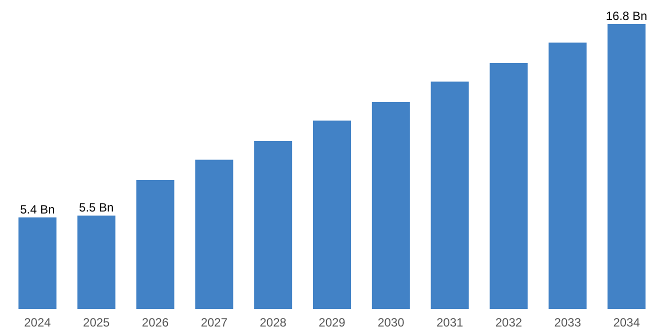  What do you see at coordinates (627, 15) in the screenshot?
I see `data-label: 16.8 Bn` at bounding box center [627, 15].